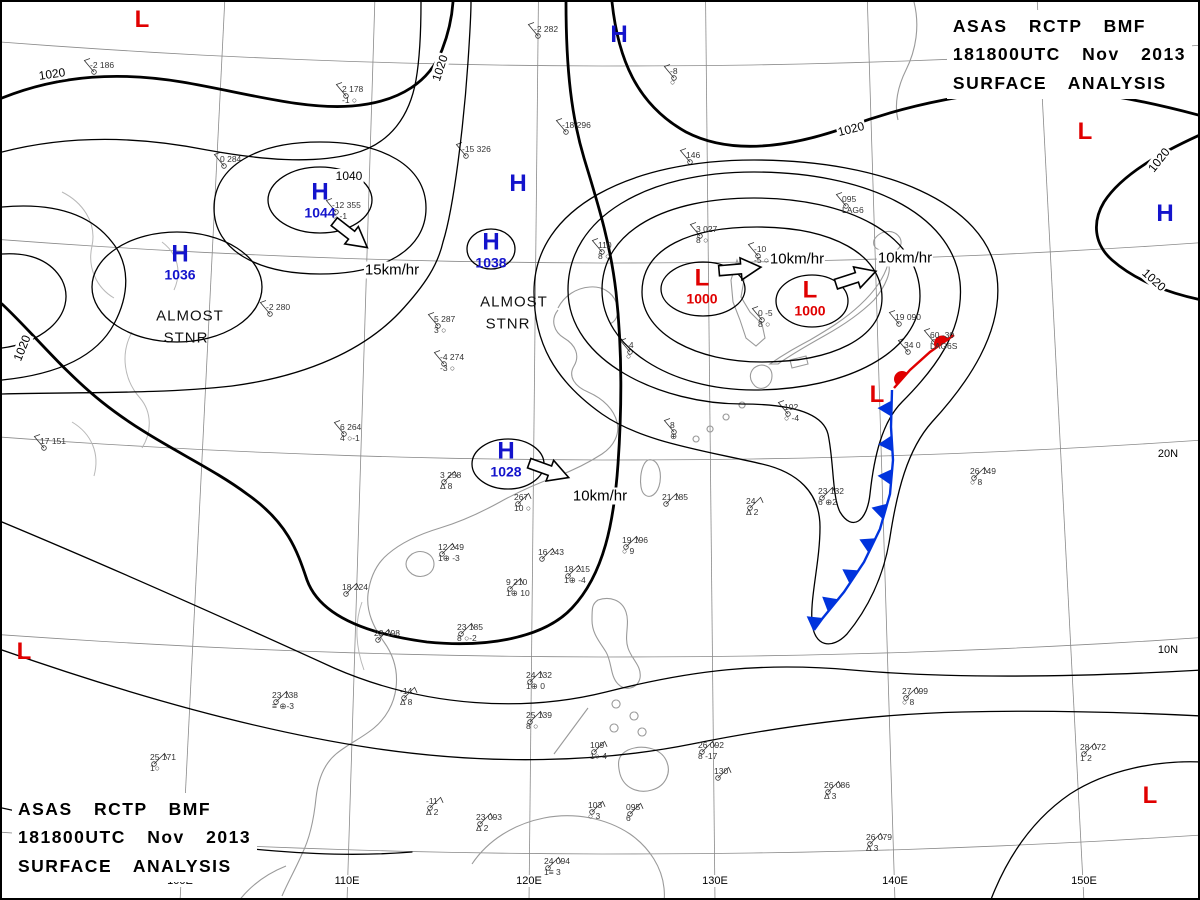  Describe the element at coordinates (320, 212) in the screenshot. I see `pressure-value: 1044` at that location.